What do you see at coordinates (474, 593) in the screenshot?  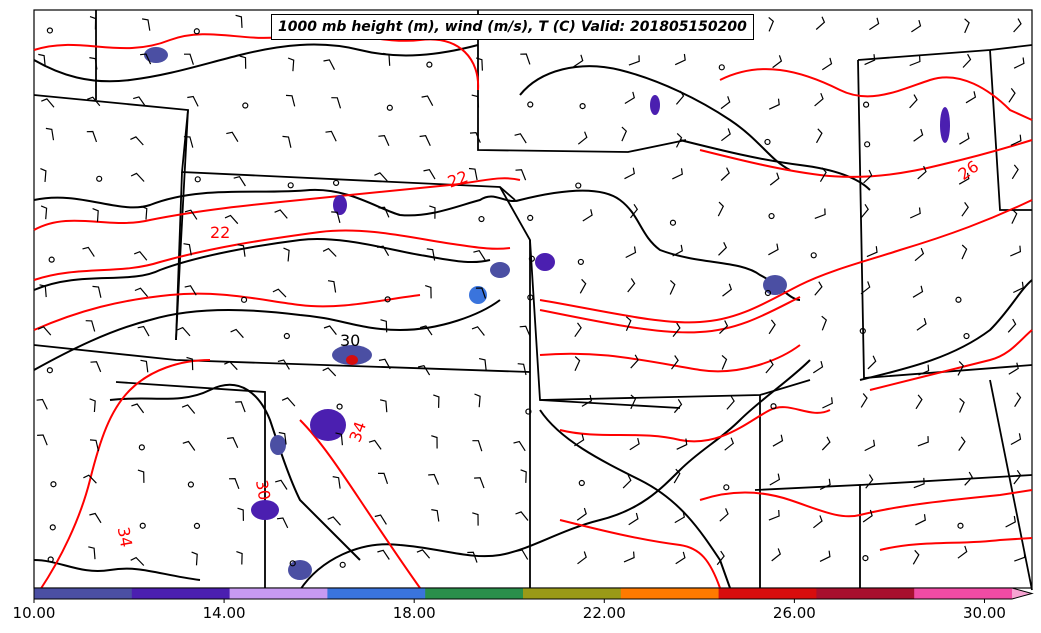 I see `colorbar-band` at bounding box center [474, 593].